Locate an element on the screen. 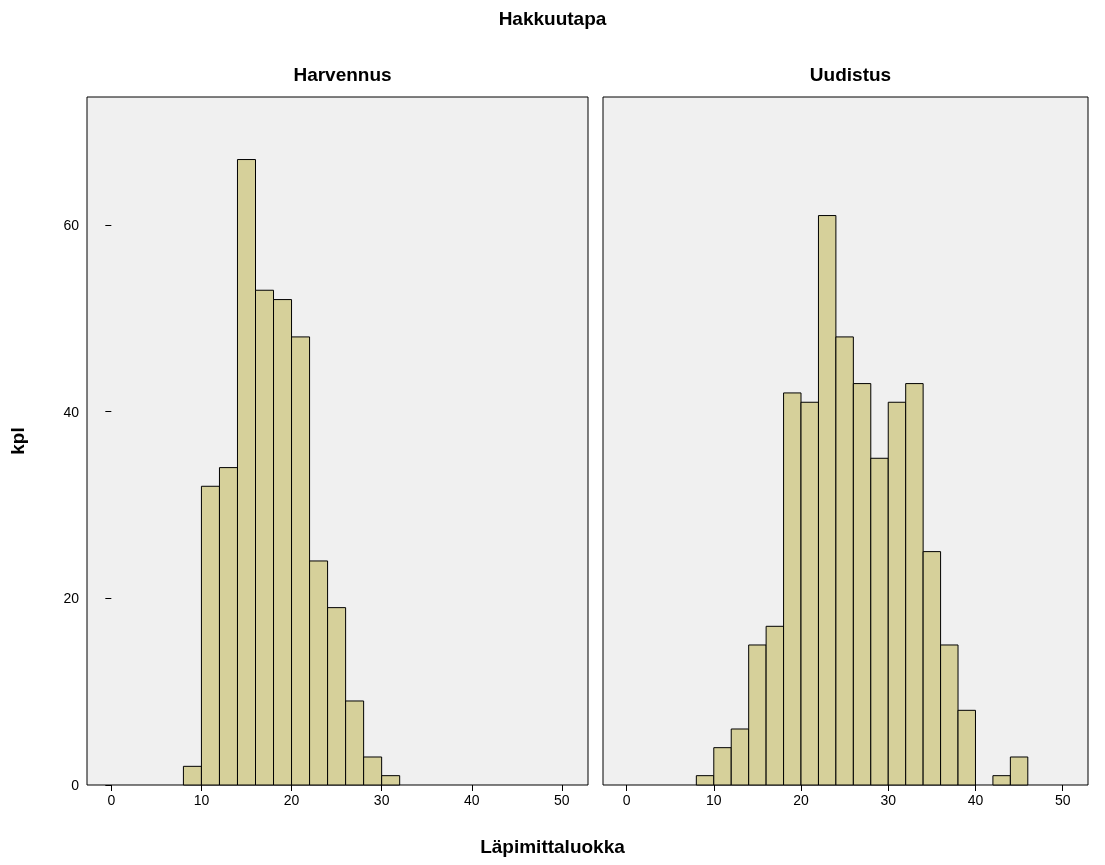  y-tick-label: 40 is located at coordinates (71, 411).